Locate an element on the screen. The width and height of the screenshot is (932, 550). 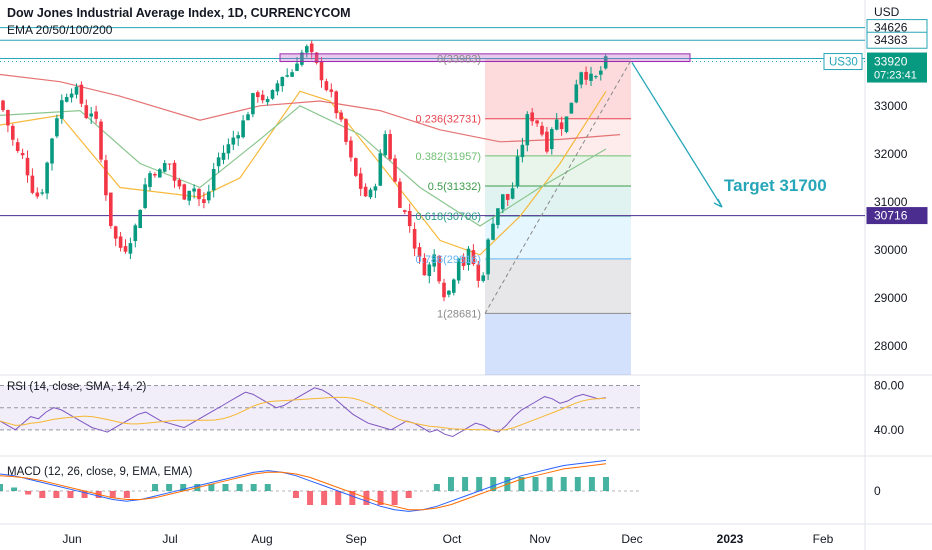
price-level-value: 30716 is located at coordinates (891, 216).